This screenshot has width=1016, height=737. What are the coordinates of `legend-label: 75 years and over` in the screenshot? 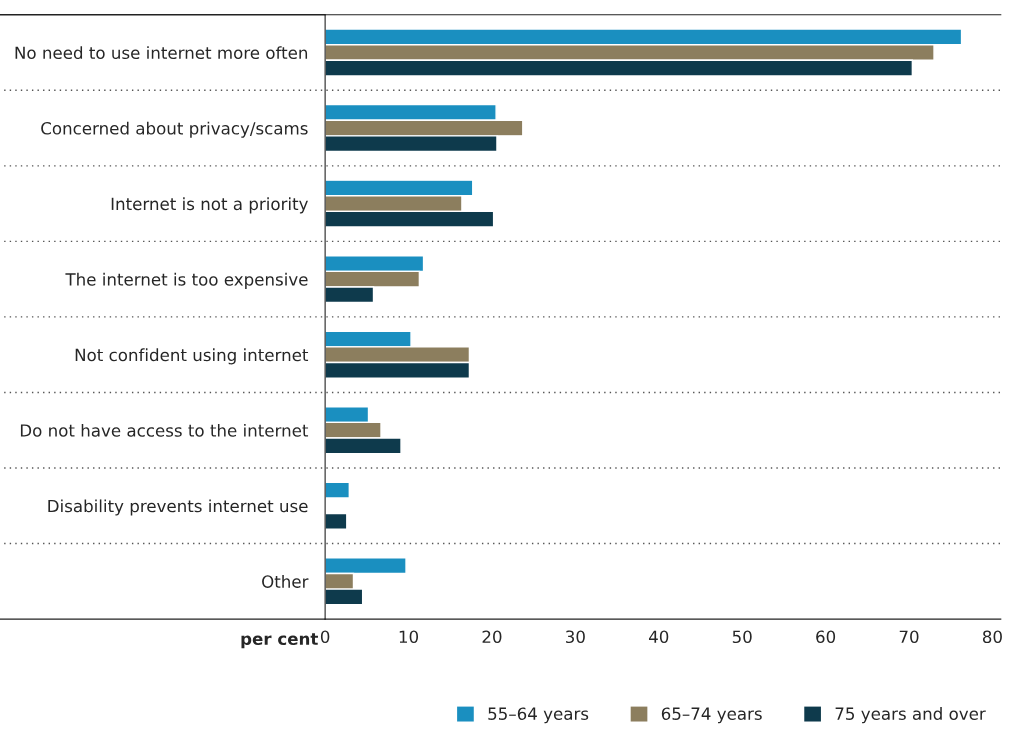 It's located at (910, 715).